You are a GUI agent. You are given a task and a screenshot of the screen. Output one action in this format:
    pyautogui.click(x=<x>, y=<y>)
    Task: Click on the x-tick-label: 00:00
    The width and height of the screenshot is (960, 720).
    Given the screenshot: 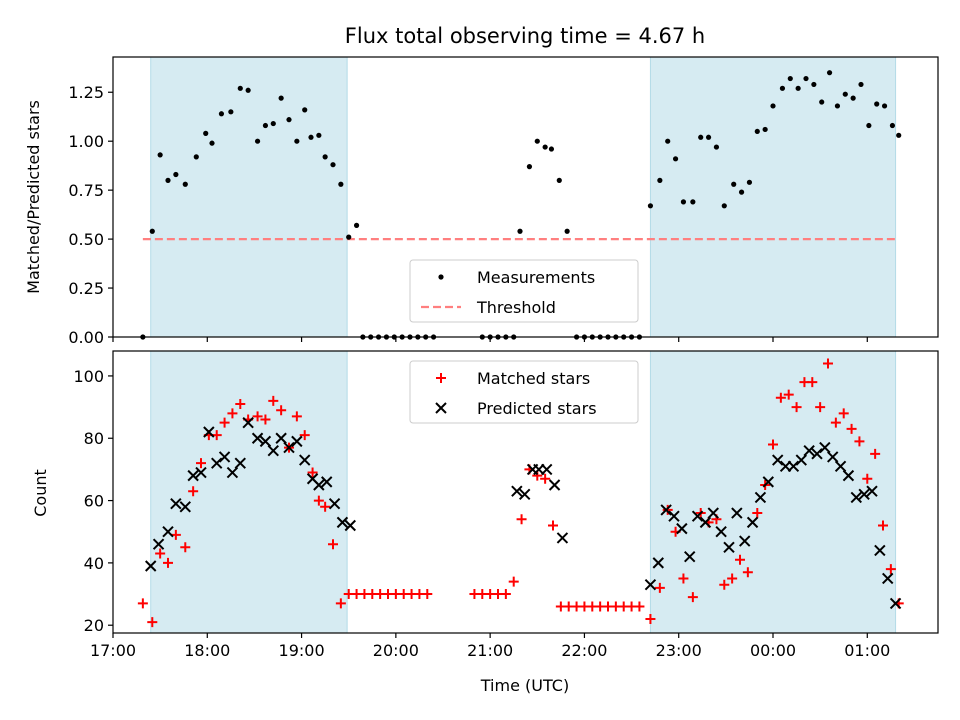 What is the action you would take?
    pyautogui.click(x=773, y=650)
    